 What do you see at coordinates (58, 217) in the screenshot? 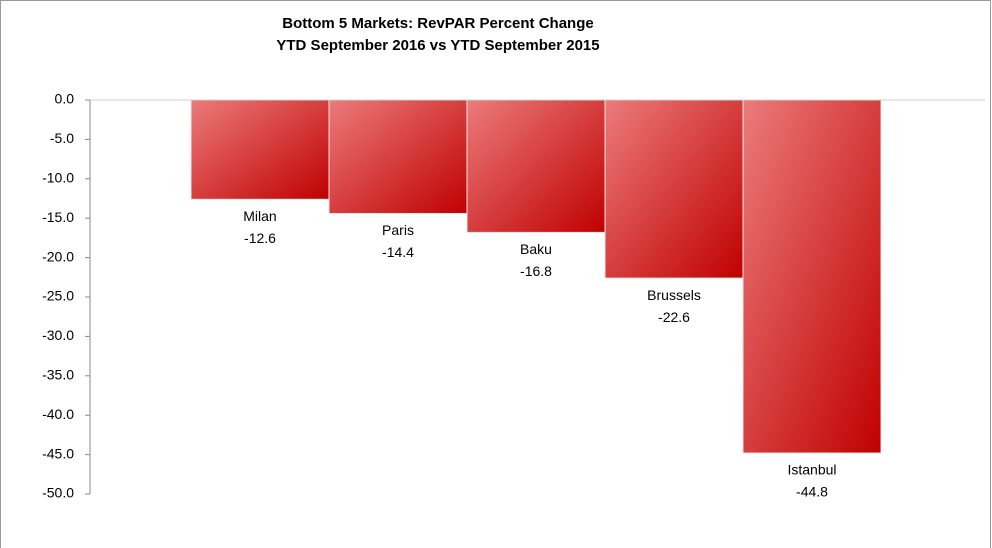
I see `y-tick-label: -15.0` at bounding box center [58, 217].